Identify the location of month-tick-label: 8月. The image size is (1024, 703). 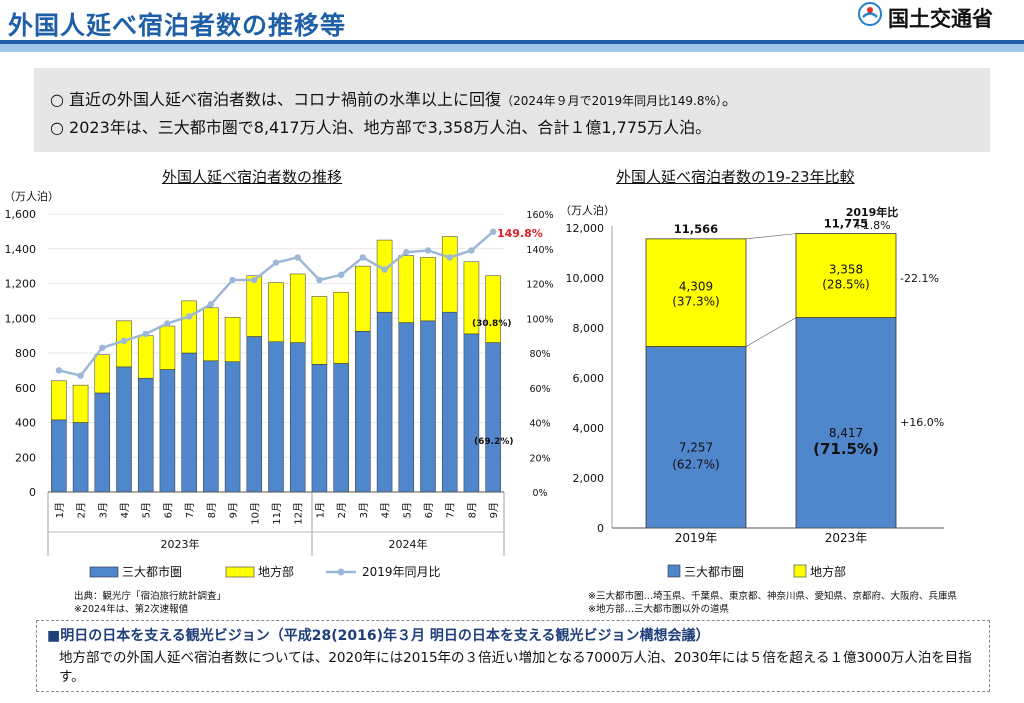
(472, 510).